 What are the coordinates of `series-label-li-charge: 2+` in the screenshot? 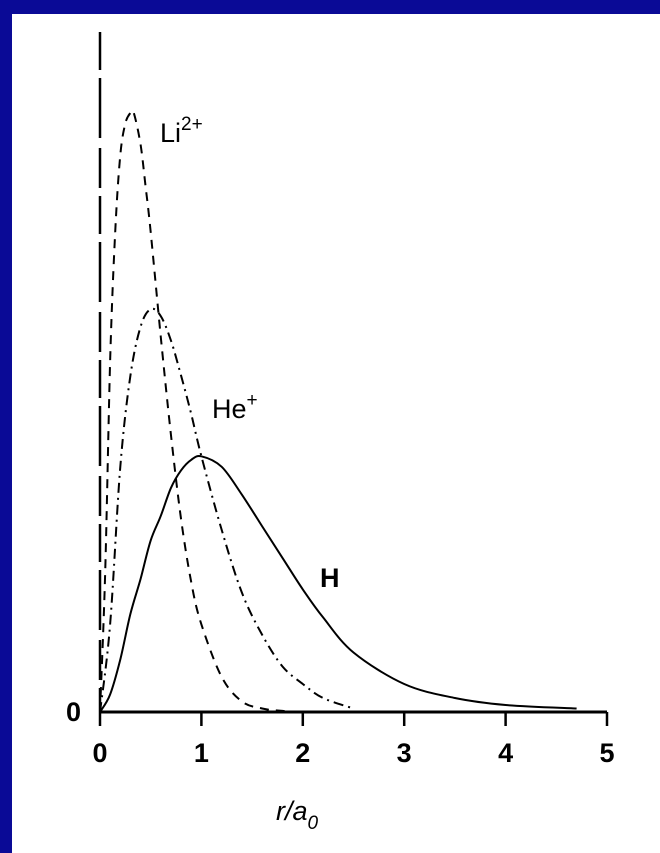 It's located at (192, 124).